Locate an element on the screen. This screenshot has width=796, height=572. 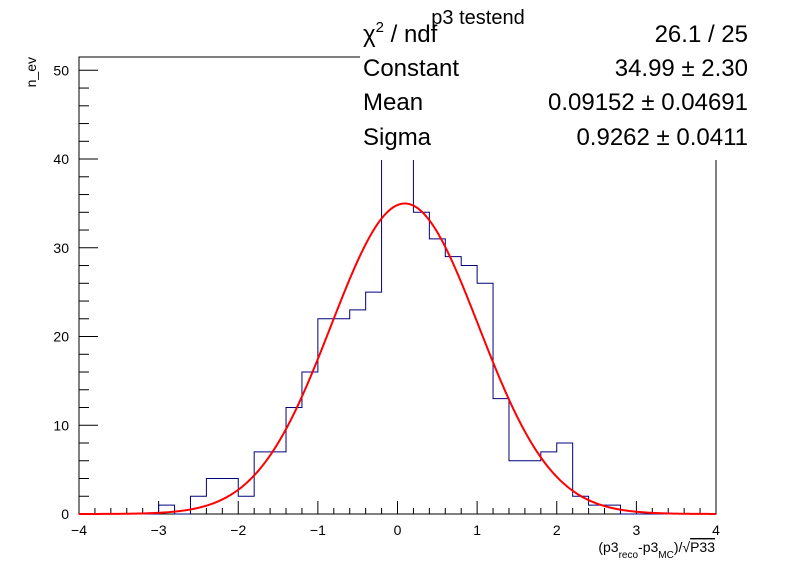
stats-label: Constant is located at coordinates (411, 68).